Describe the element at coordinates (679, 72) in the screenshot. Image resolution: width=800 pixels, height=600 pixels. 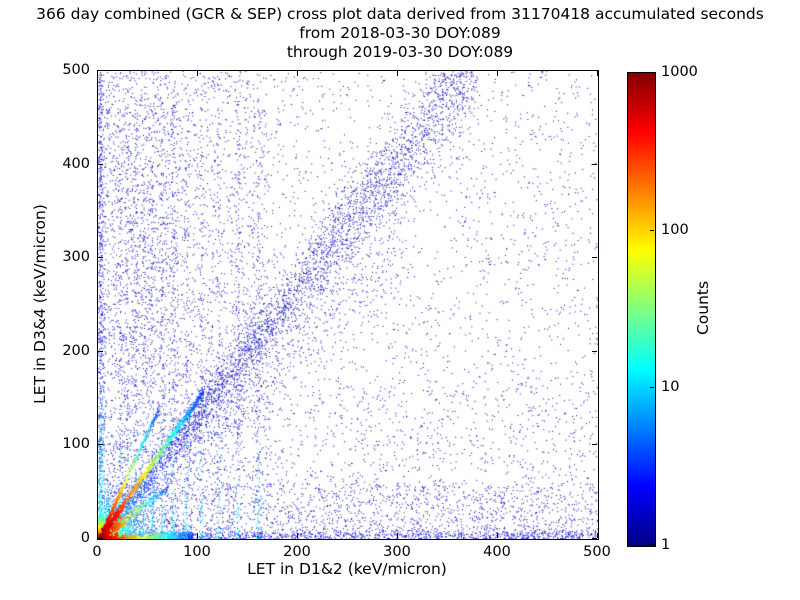
I see `colorbar-tick-label: 1000` at that location.